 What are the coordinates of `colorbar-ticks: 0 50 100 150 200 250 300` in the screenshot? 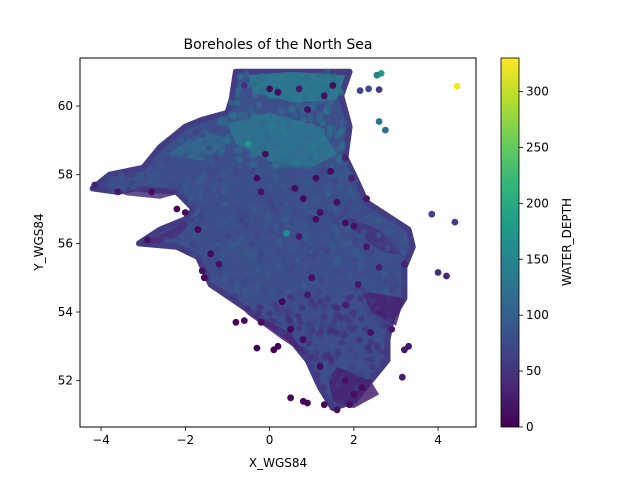 It's located at (534, 259).